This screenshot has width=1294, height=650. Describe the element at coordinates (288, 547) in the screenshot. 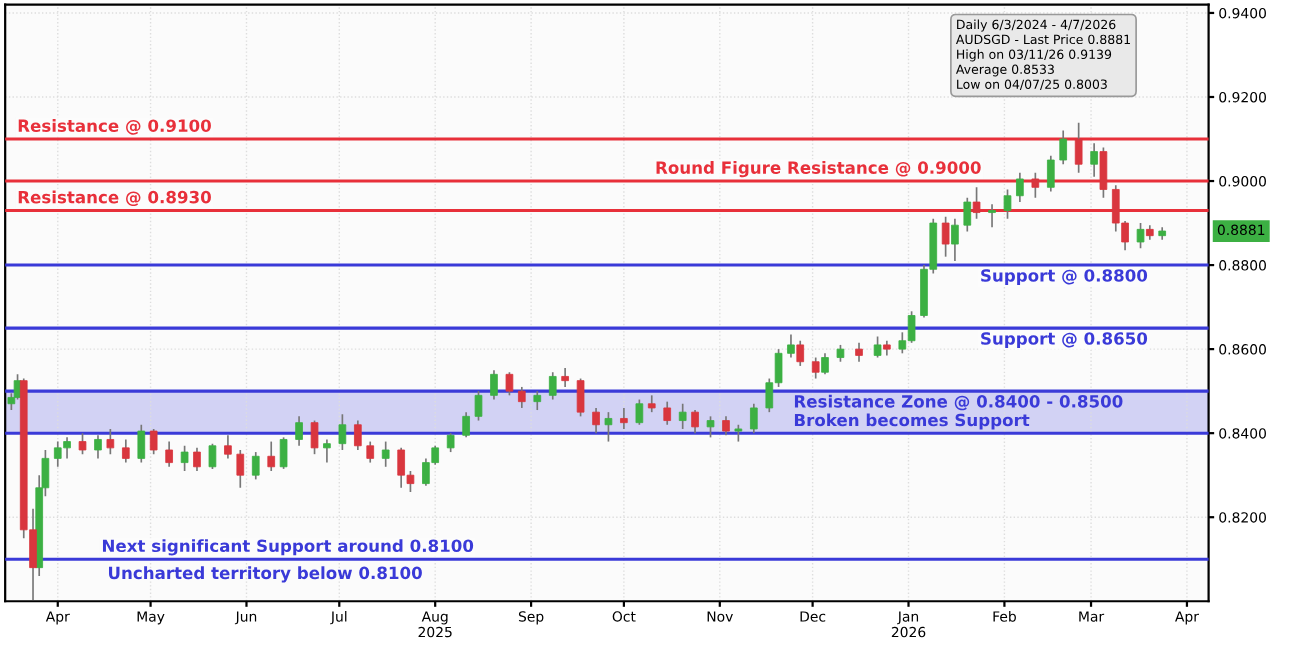

I see `ref-line-label: Next significant Support around 0.8100` at that location.